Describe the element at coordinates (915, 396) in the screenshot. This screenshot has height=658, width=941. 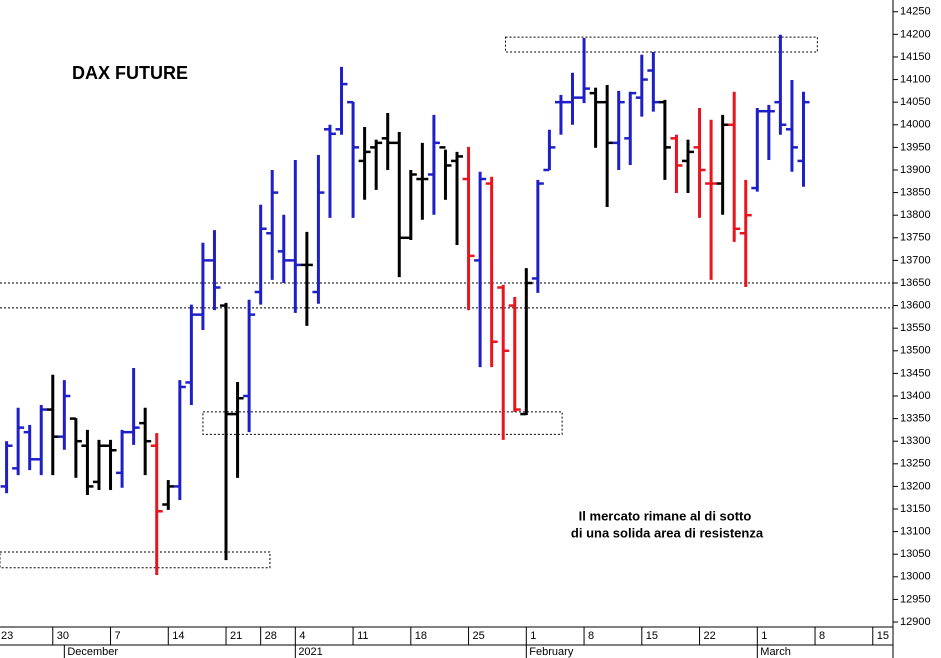
I see `y-tick-label: 13400` at that location.